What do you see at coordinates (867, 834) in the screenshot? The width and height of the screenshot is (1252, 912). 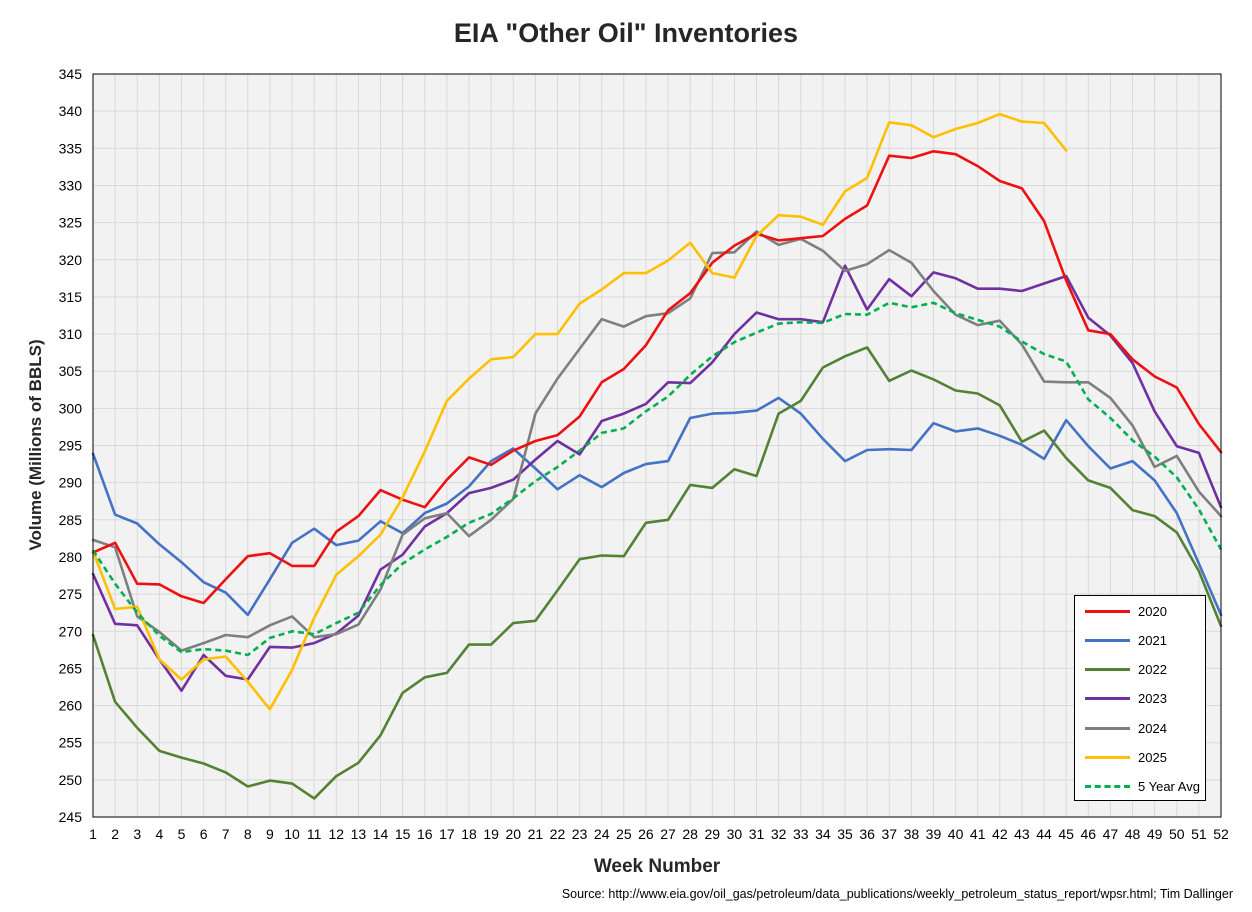 I see `x-tick-label: 36` at bounding box center [867, 834].